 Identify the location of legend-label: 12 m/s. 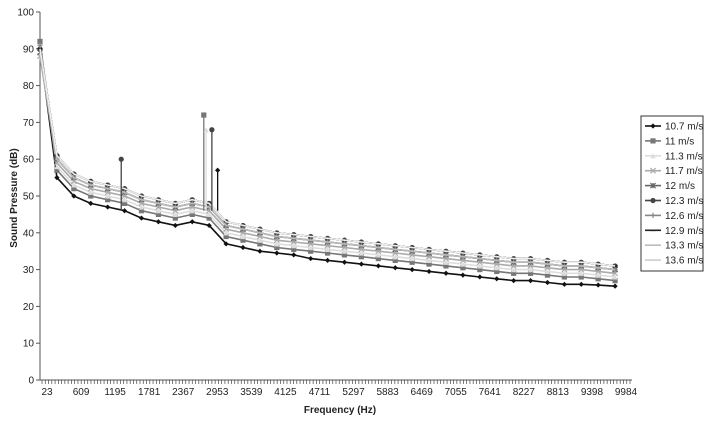
(680, 186).